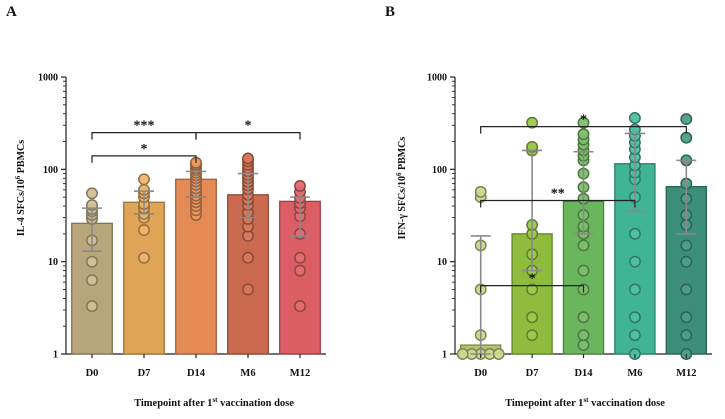 Image resolution: width=725 pixels, height=419 pixels. I want to click on panel-b-ytick-label: 10, so click(442, 262).